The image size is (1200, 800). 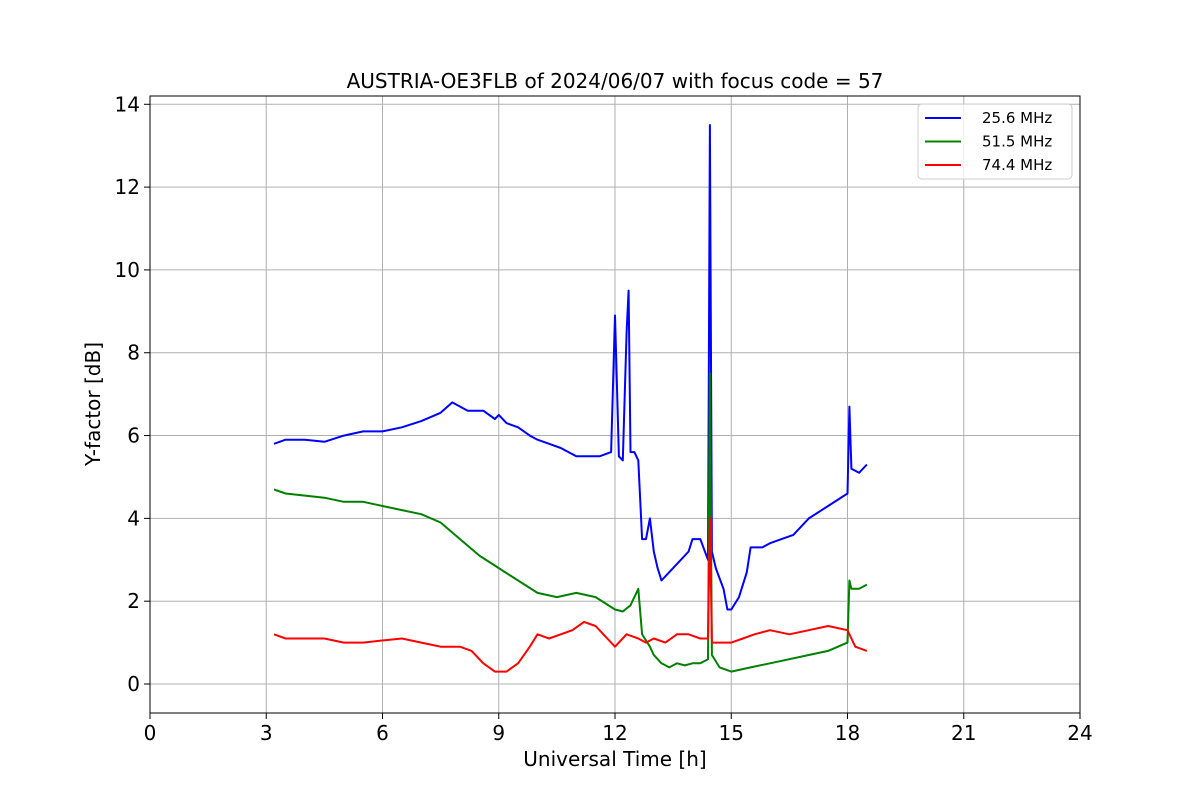 I want to click on legend: 25.6 MHz 51.5 MHz 74.4 MHz, so click(x=995, y=141).